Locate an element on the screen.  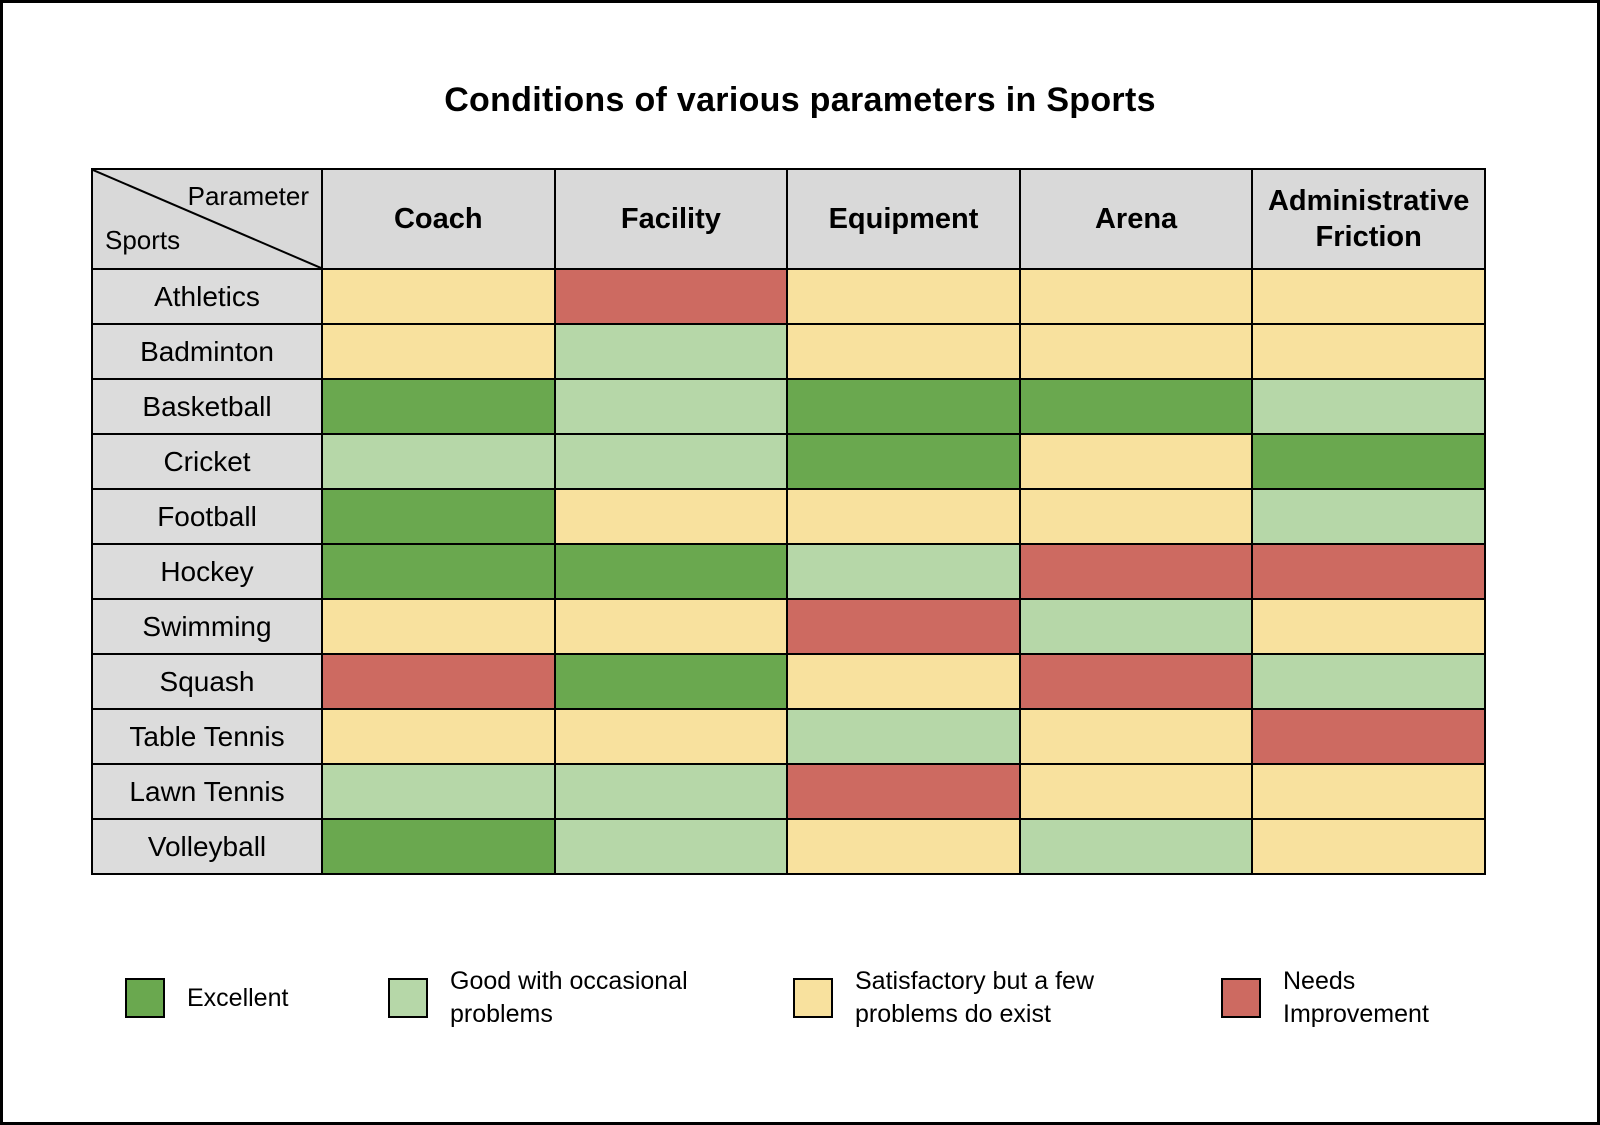
corner-cell: Parameter Sports is located at coordinates (207, 219).